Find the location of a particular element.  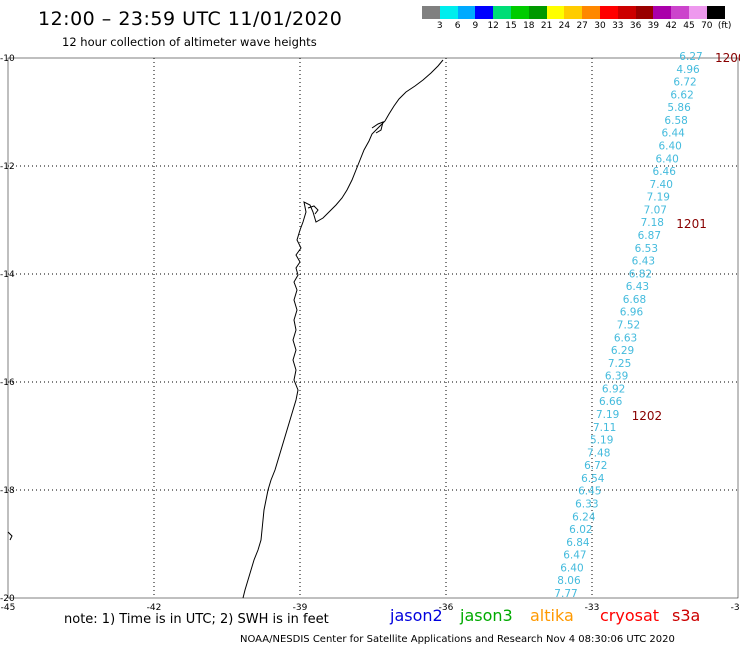

swh-value: 7.40 is located at coordinates (661, 185).